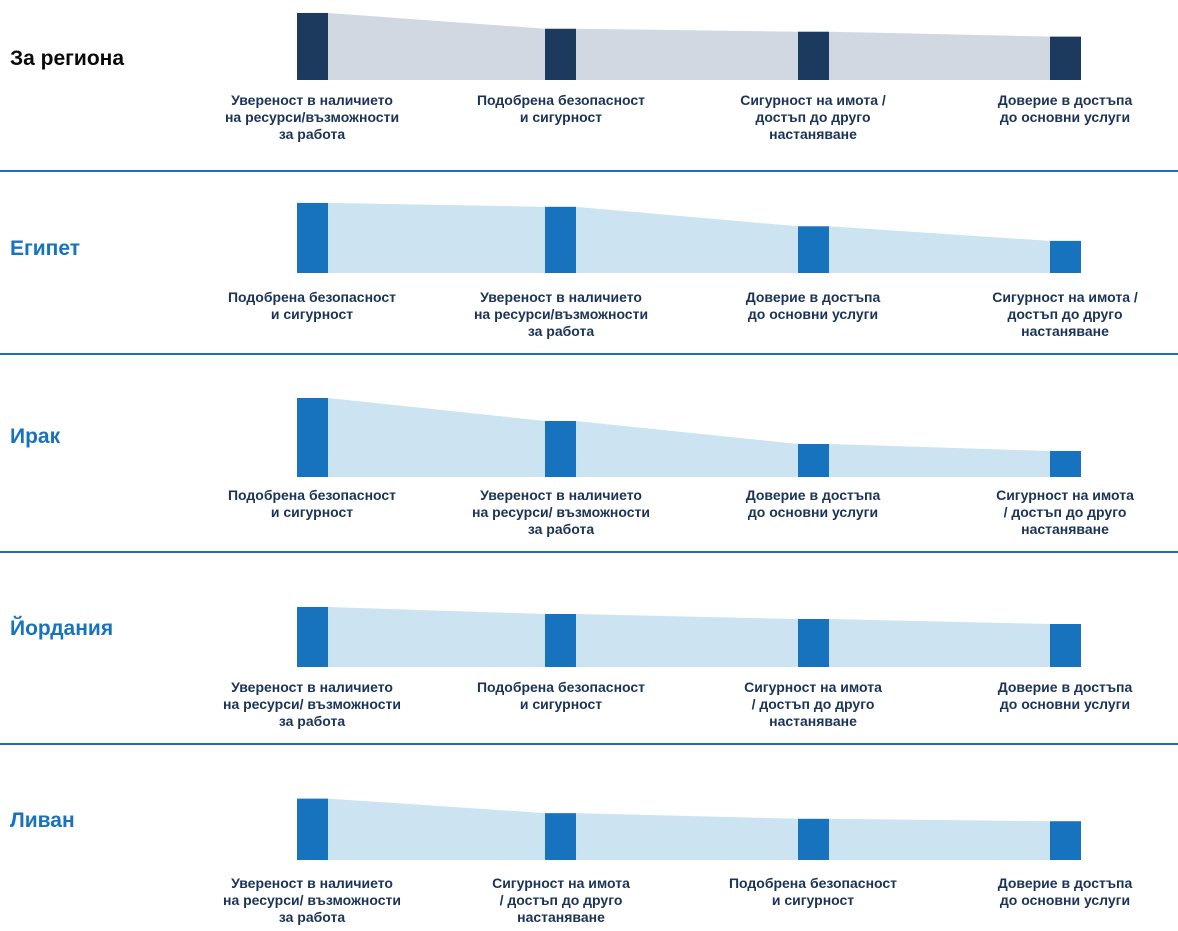 The height and width of the screenshot is (931, 1178). I want to click on panel-title: За региона, so click(67, 58).